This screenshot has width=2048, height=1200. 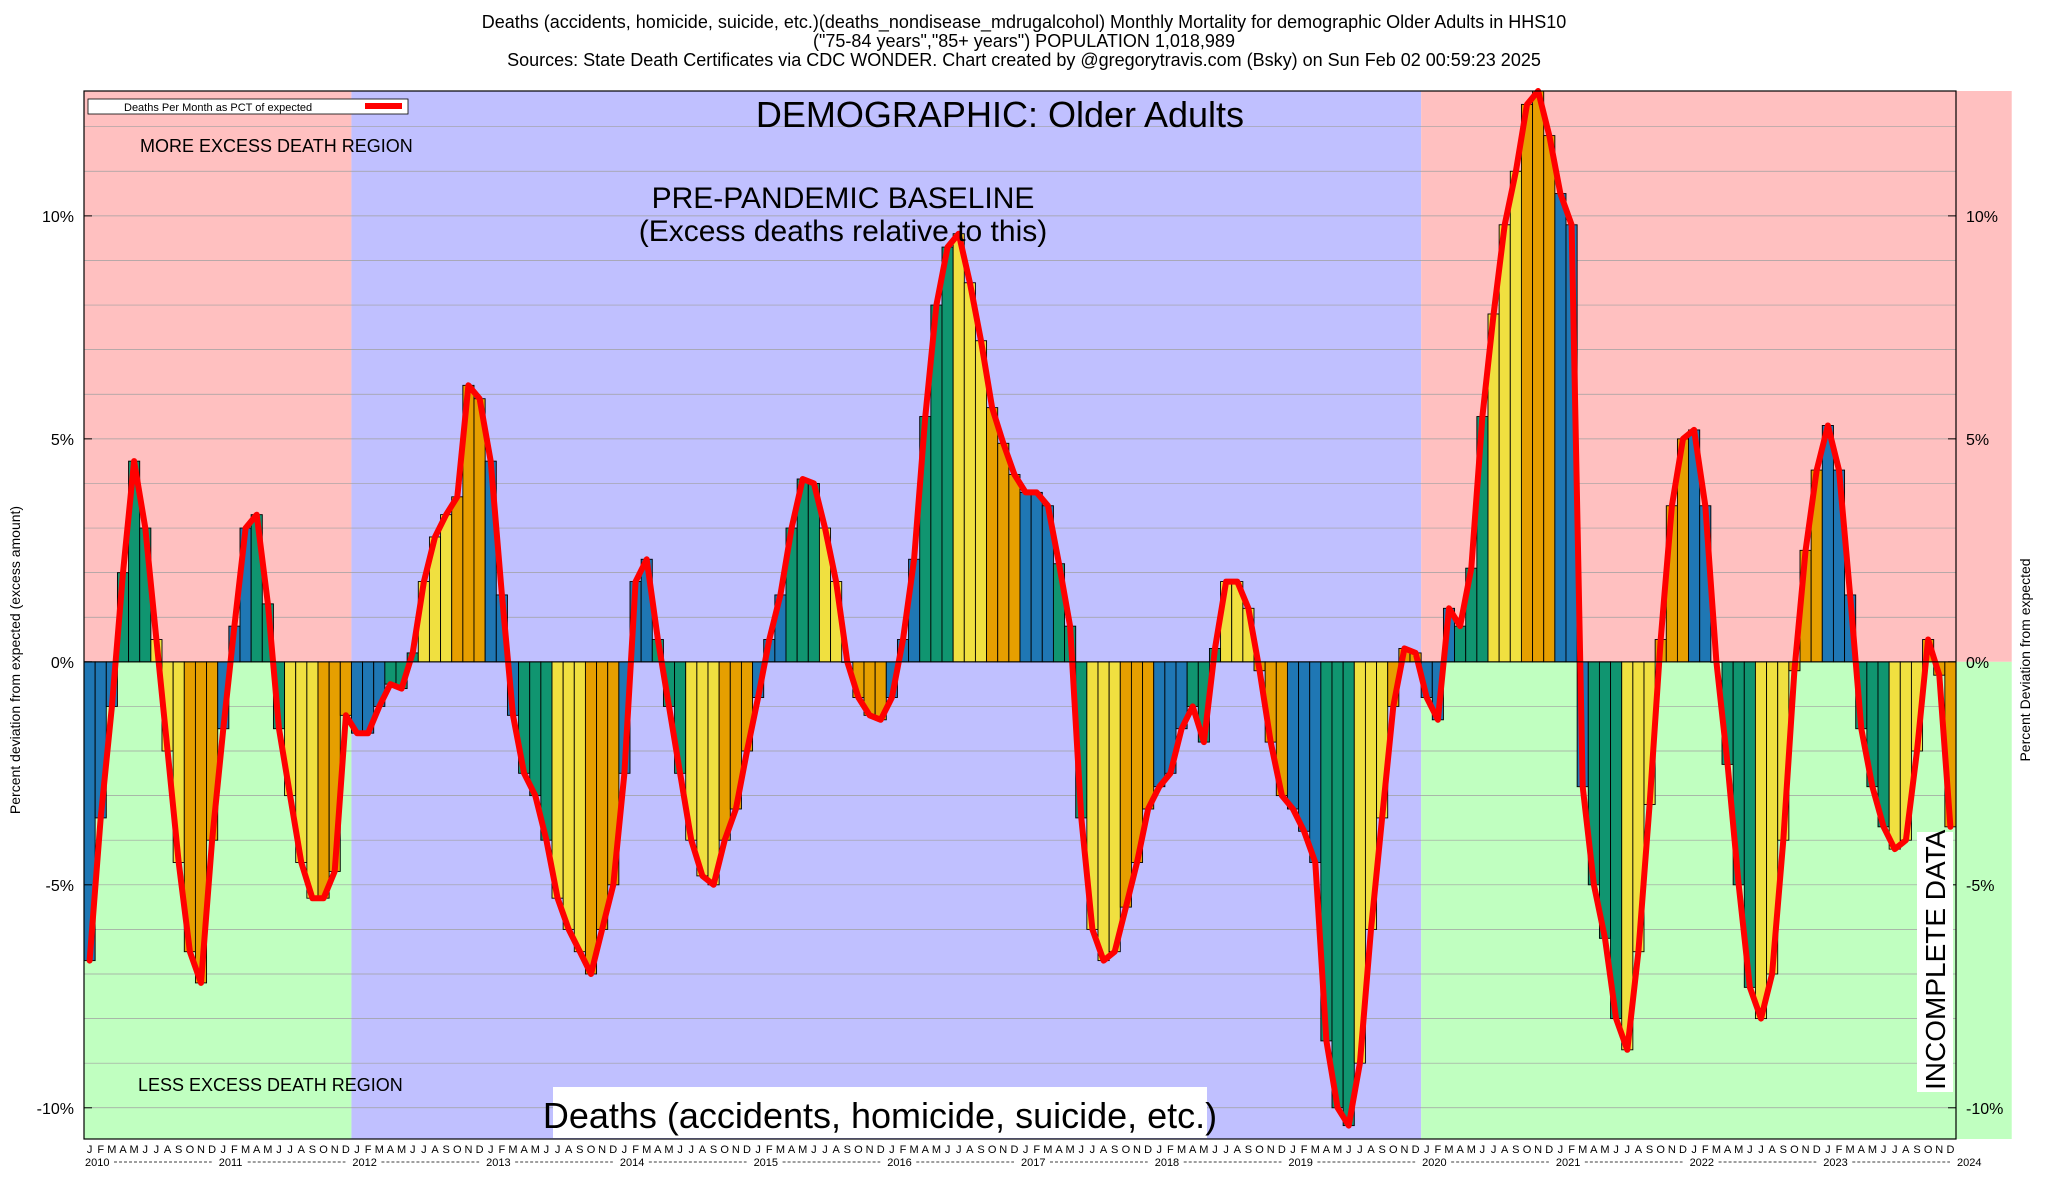 I want to click on y-tick-label-left: 0%, so click(x=62, y=663).